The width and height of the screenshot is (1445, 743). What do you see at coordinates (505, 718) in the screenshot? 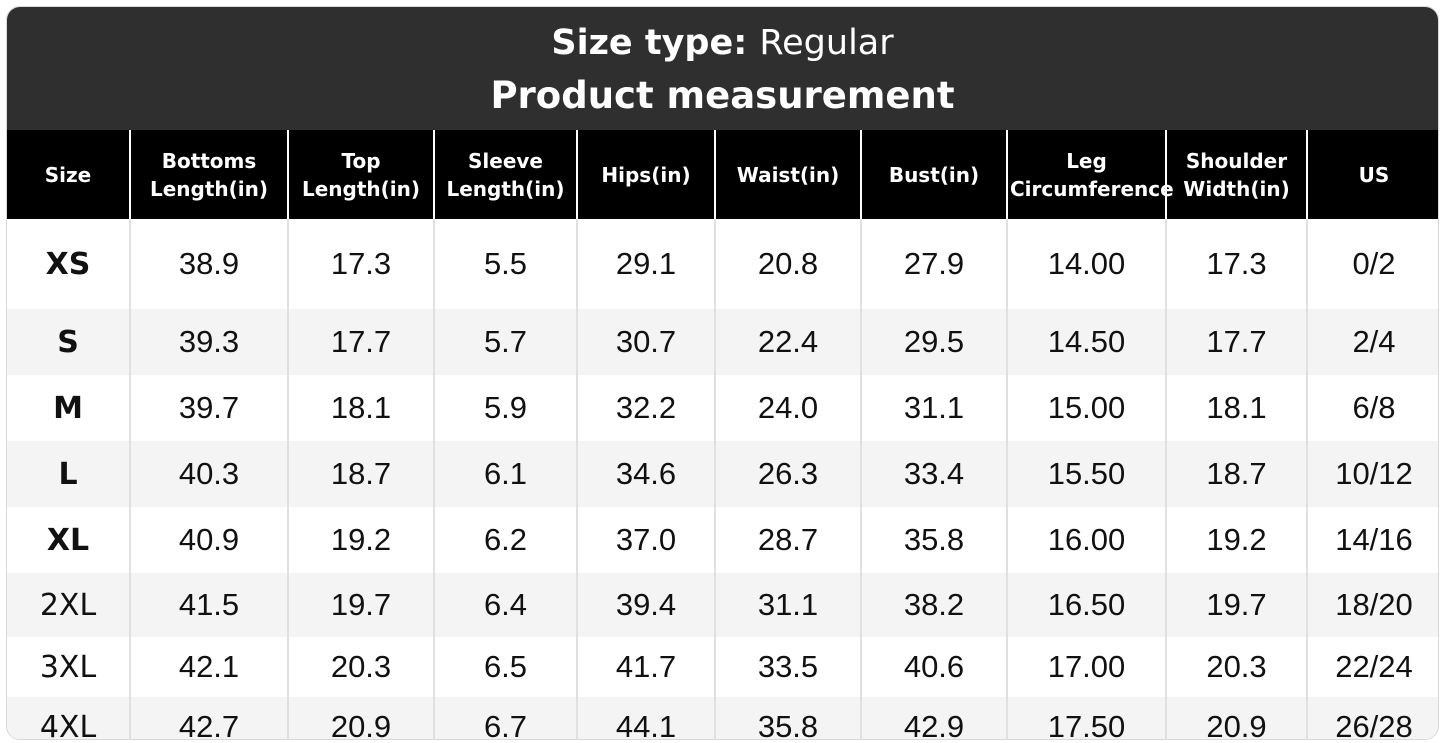
I see `sleeve-length-cell: 6.7` at bounding box center [505, 718].